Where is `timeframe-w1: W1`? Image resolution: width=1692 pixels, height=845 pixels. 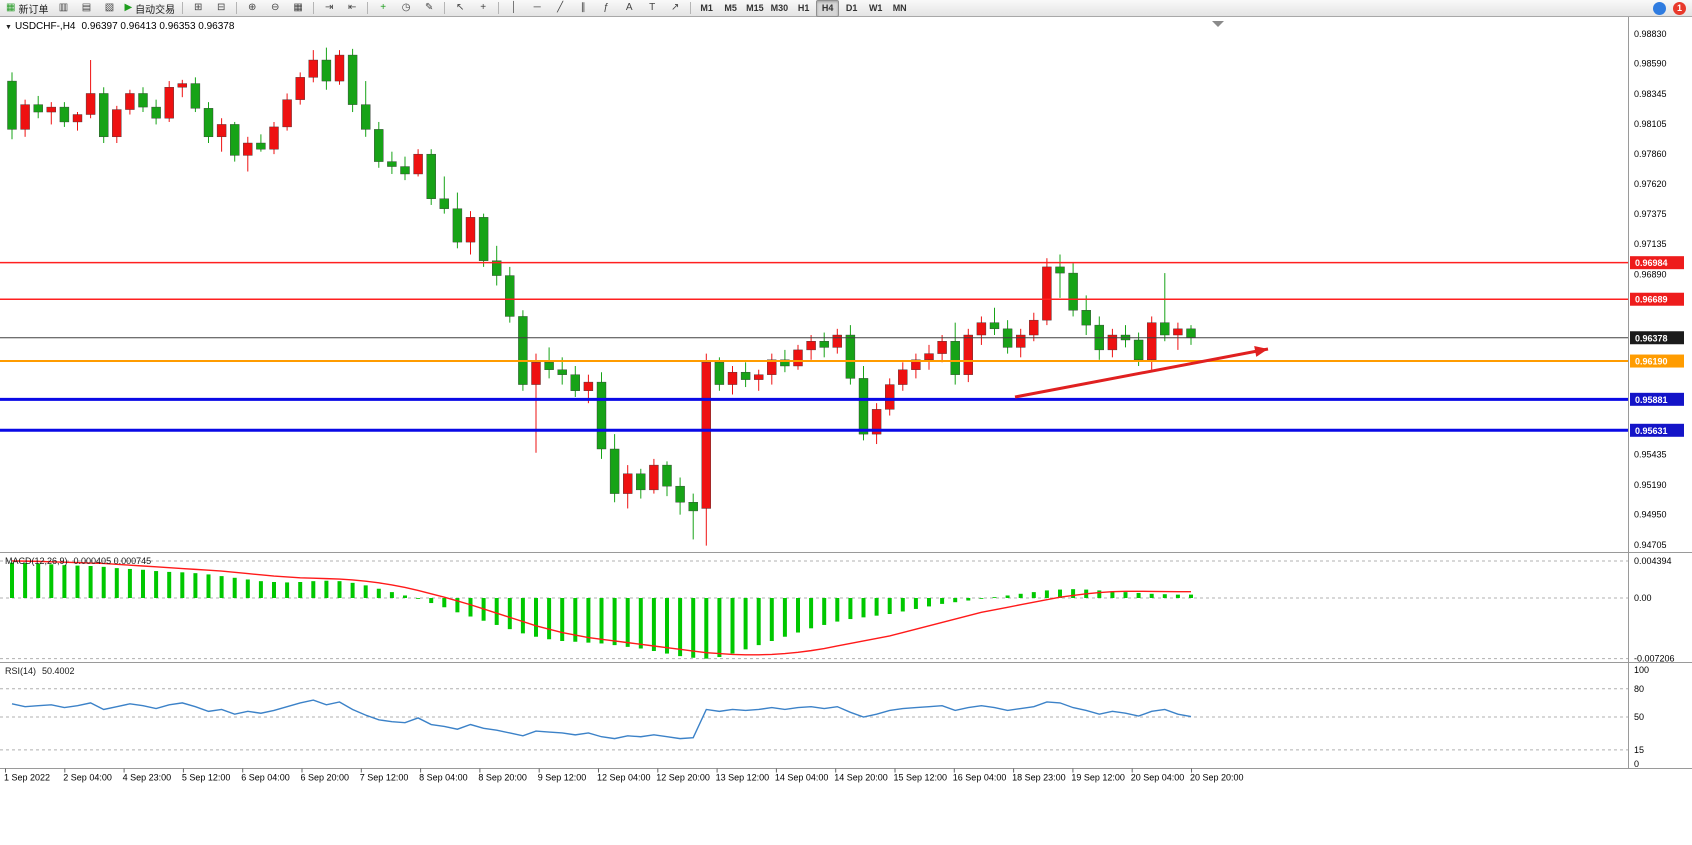 timeframe-w1: W1 is located at coordinates (875, 8).